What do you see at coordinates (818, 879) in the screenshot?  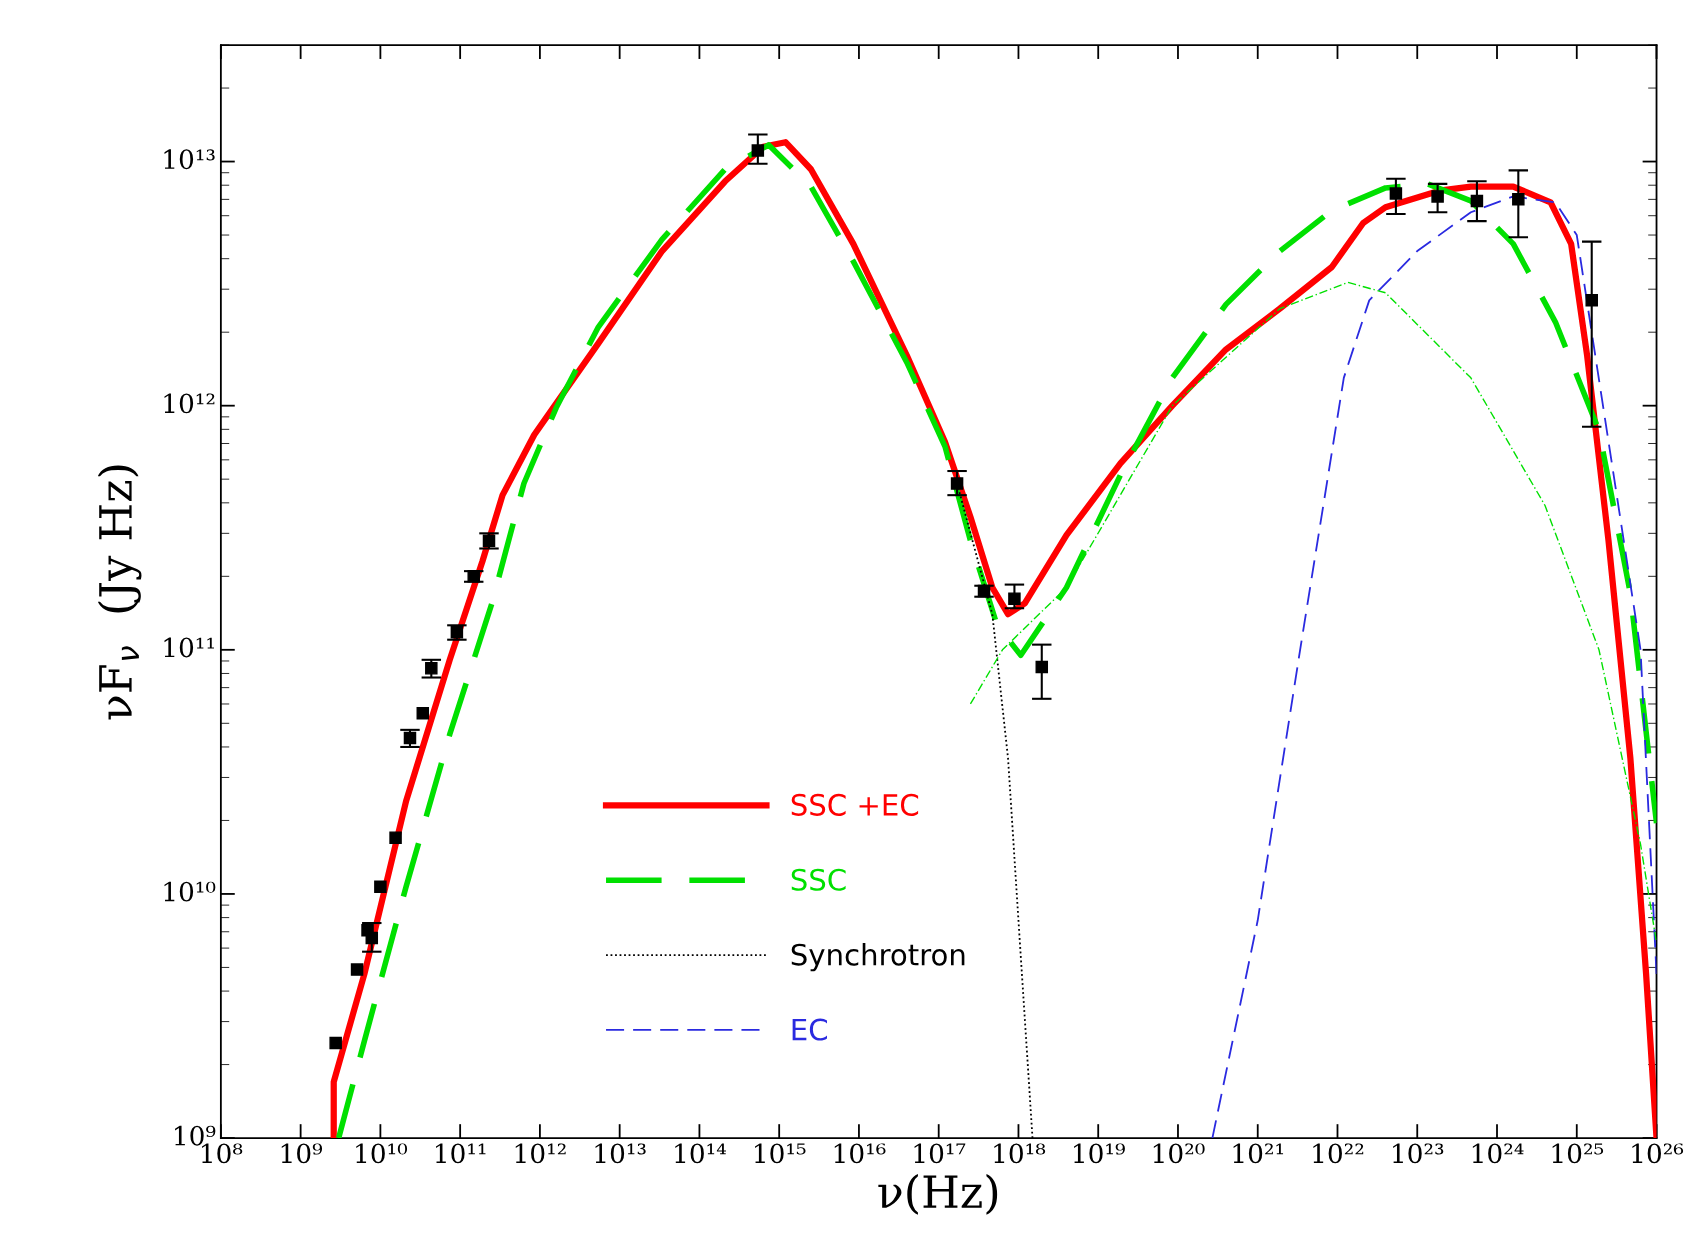 I see `text: SSC` at bounding box center [818, 879].